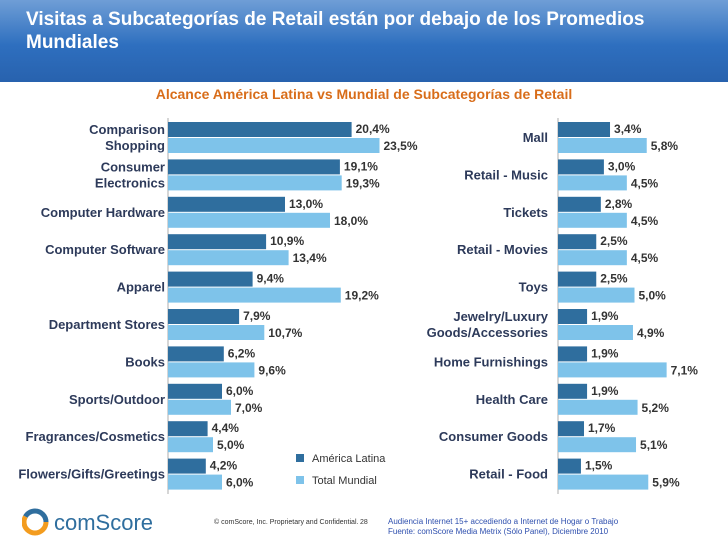  What do you see at coordinates (344, 481) in the screenshot?
I see `legend-label-mundial: Total Mundial` at bounding box center [344, 481].